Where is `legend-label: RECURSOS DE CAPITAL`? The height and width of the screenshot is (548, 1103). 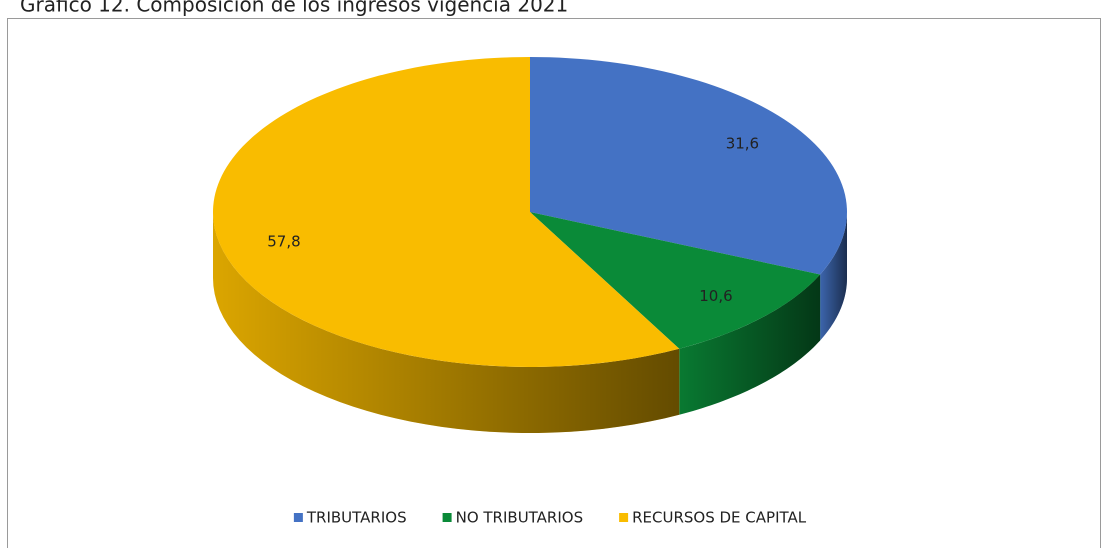
legend-label: RECURSOS DE CAPITAL is located at coordinates (719, 518).